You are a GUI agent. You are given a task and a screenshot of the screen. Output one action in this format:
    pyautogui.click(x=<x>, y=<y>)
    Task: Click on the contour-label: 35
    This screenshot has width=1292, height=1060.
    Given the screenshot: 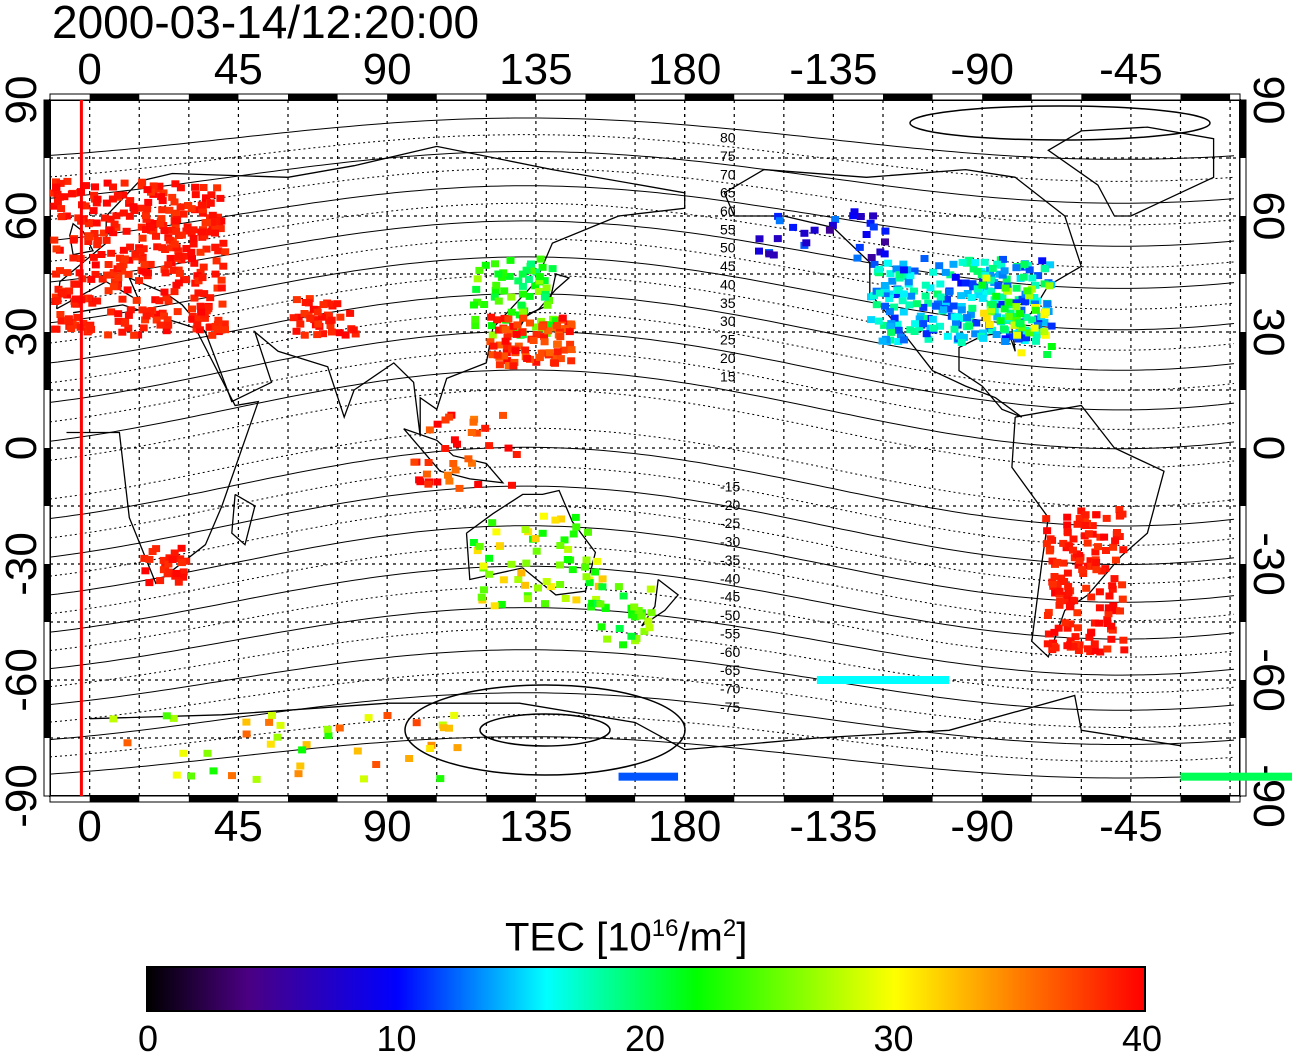 What is the action you would take?
    pyautogui.click(x=728, y=303)
    